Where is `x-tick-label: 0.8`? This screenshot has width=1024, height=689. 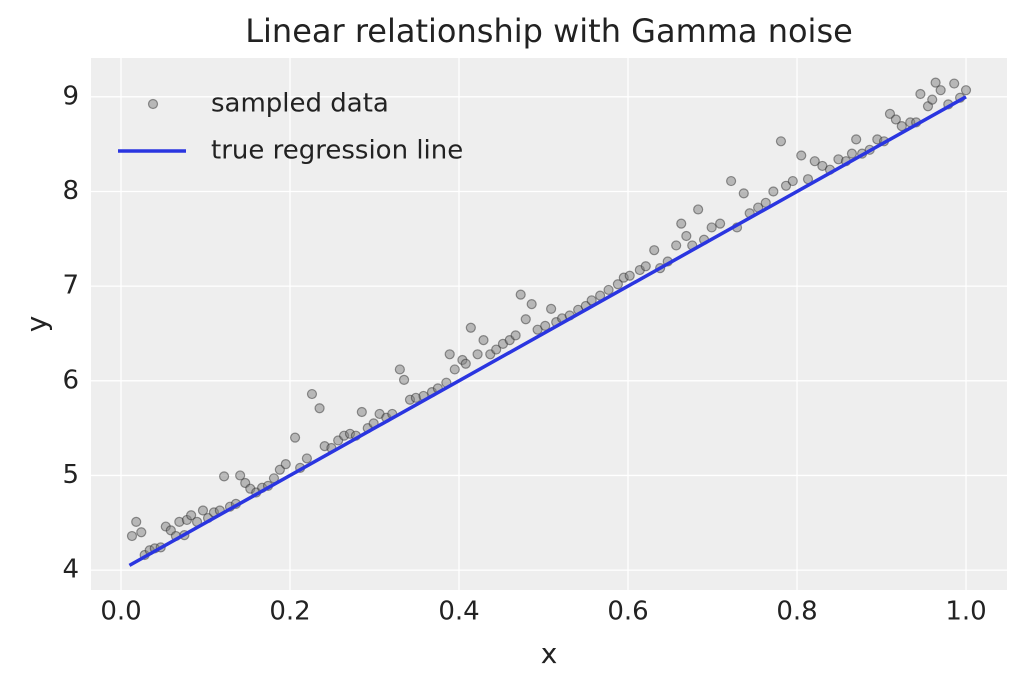
x-tick-label: 0.8 is located at coordinates (796, 612).